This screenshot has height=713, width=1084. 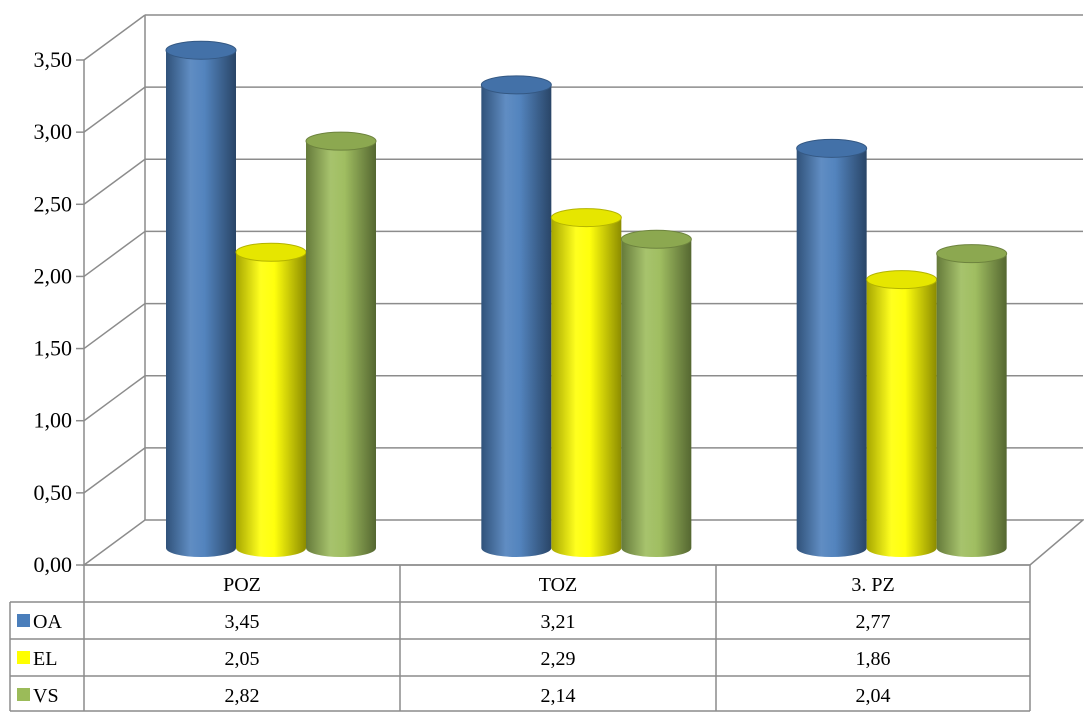 I want to click on legend-key-el, so click(x=23, y=657).